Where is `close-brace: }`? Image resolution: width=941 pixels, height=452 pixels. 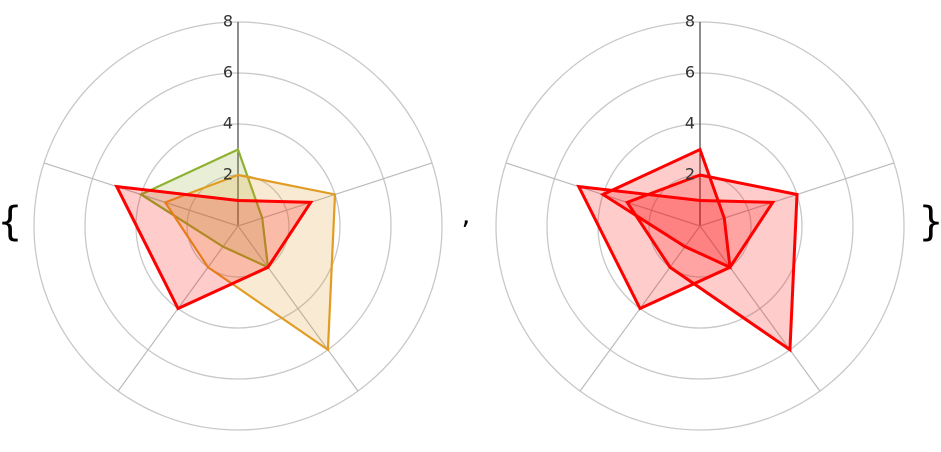 close-brace: } is located at coordinates (929, 222).